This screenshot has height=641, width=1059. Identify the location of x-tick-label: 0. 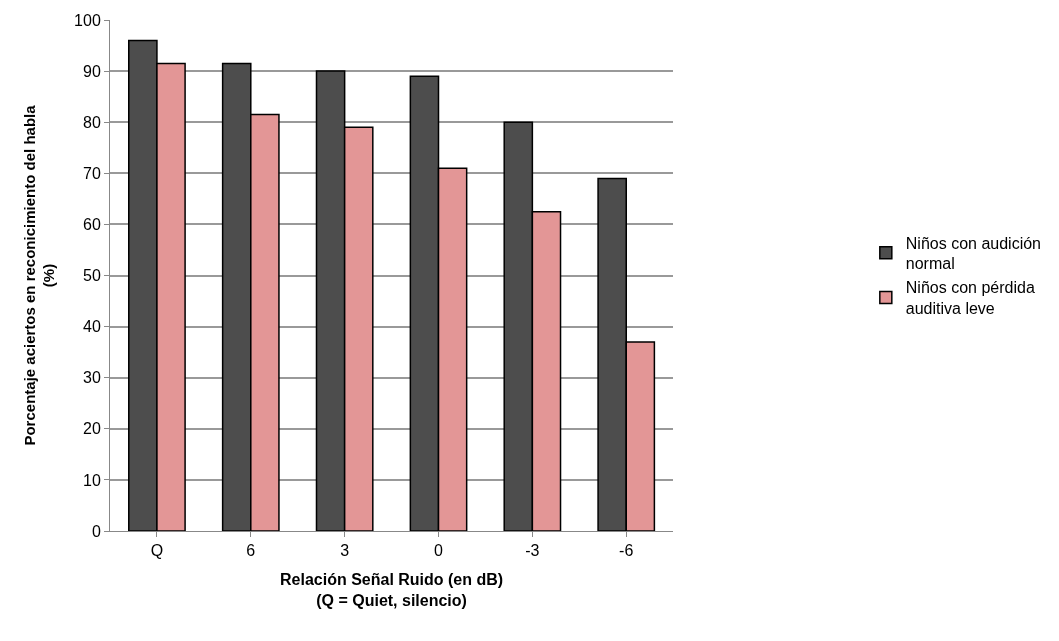
(439, 551).